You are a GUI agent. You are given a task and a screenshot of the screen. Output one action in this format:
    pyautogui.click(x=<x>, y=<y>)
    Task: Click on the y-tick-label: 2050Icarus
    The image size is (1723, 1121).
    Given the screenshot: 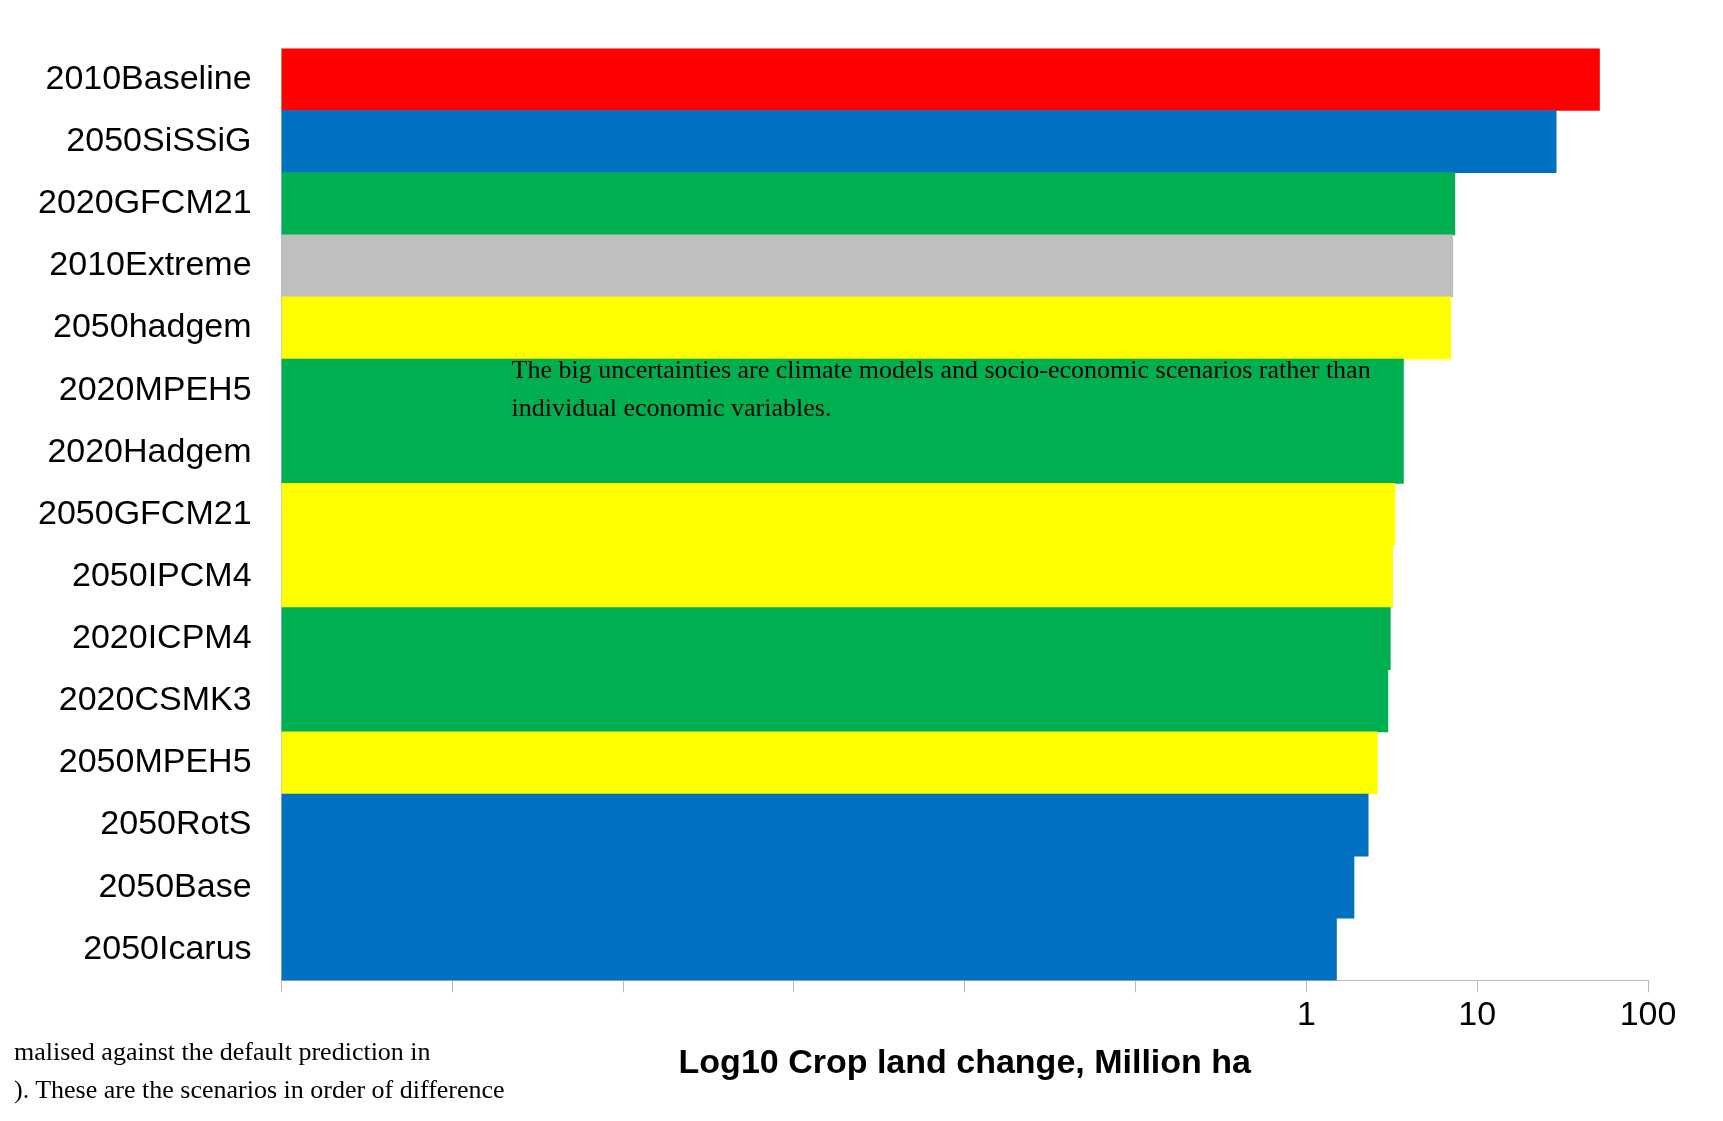 What is the action you would take?
    pyautogui.click(x=167, y=946)
    